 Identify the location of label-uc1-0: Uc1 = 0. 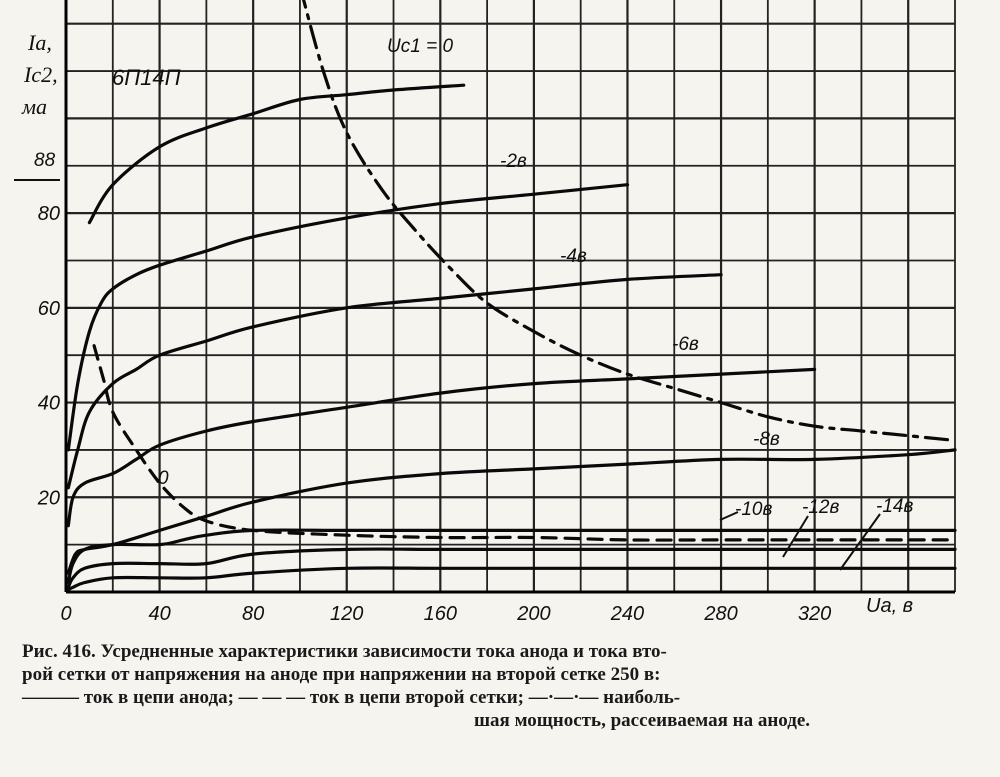
(420, 46).